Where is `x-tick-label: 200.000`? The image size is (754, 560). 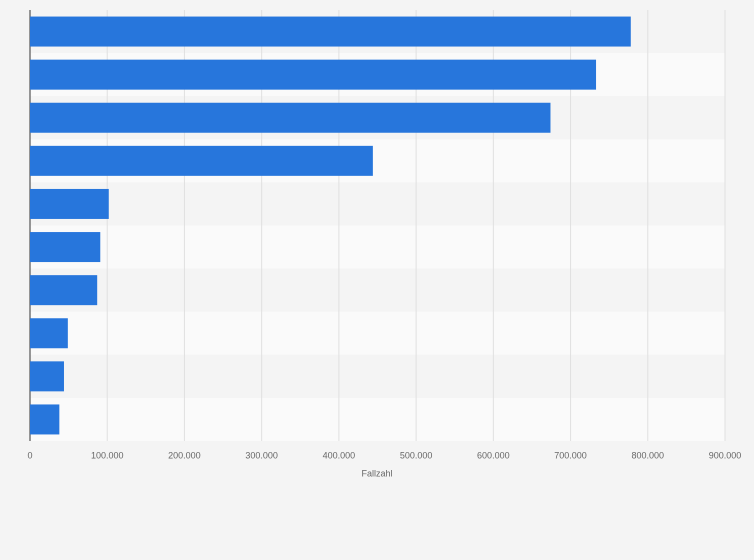
x-tick-label: 200.000 is located at coordinates (184, 455).